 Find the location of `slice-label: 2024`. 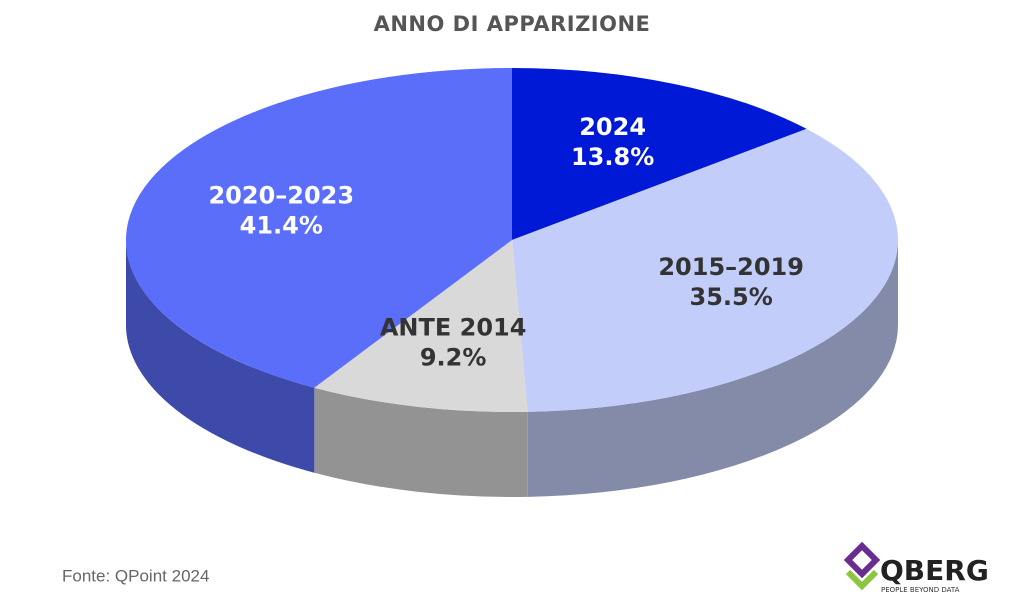

slice-label: 2024 is located at coordinates (612, 127).